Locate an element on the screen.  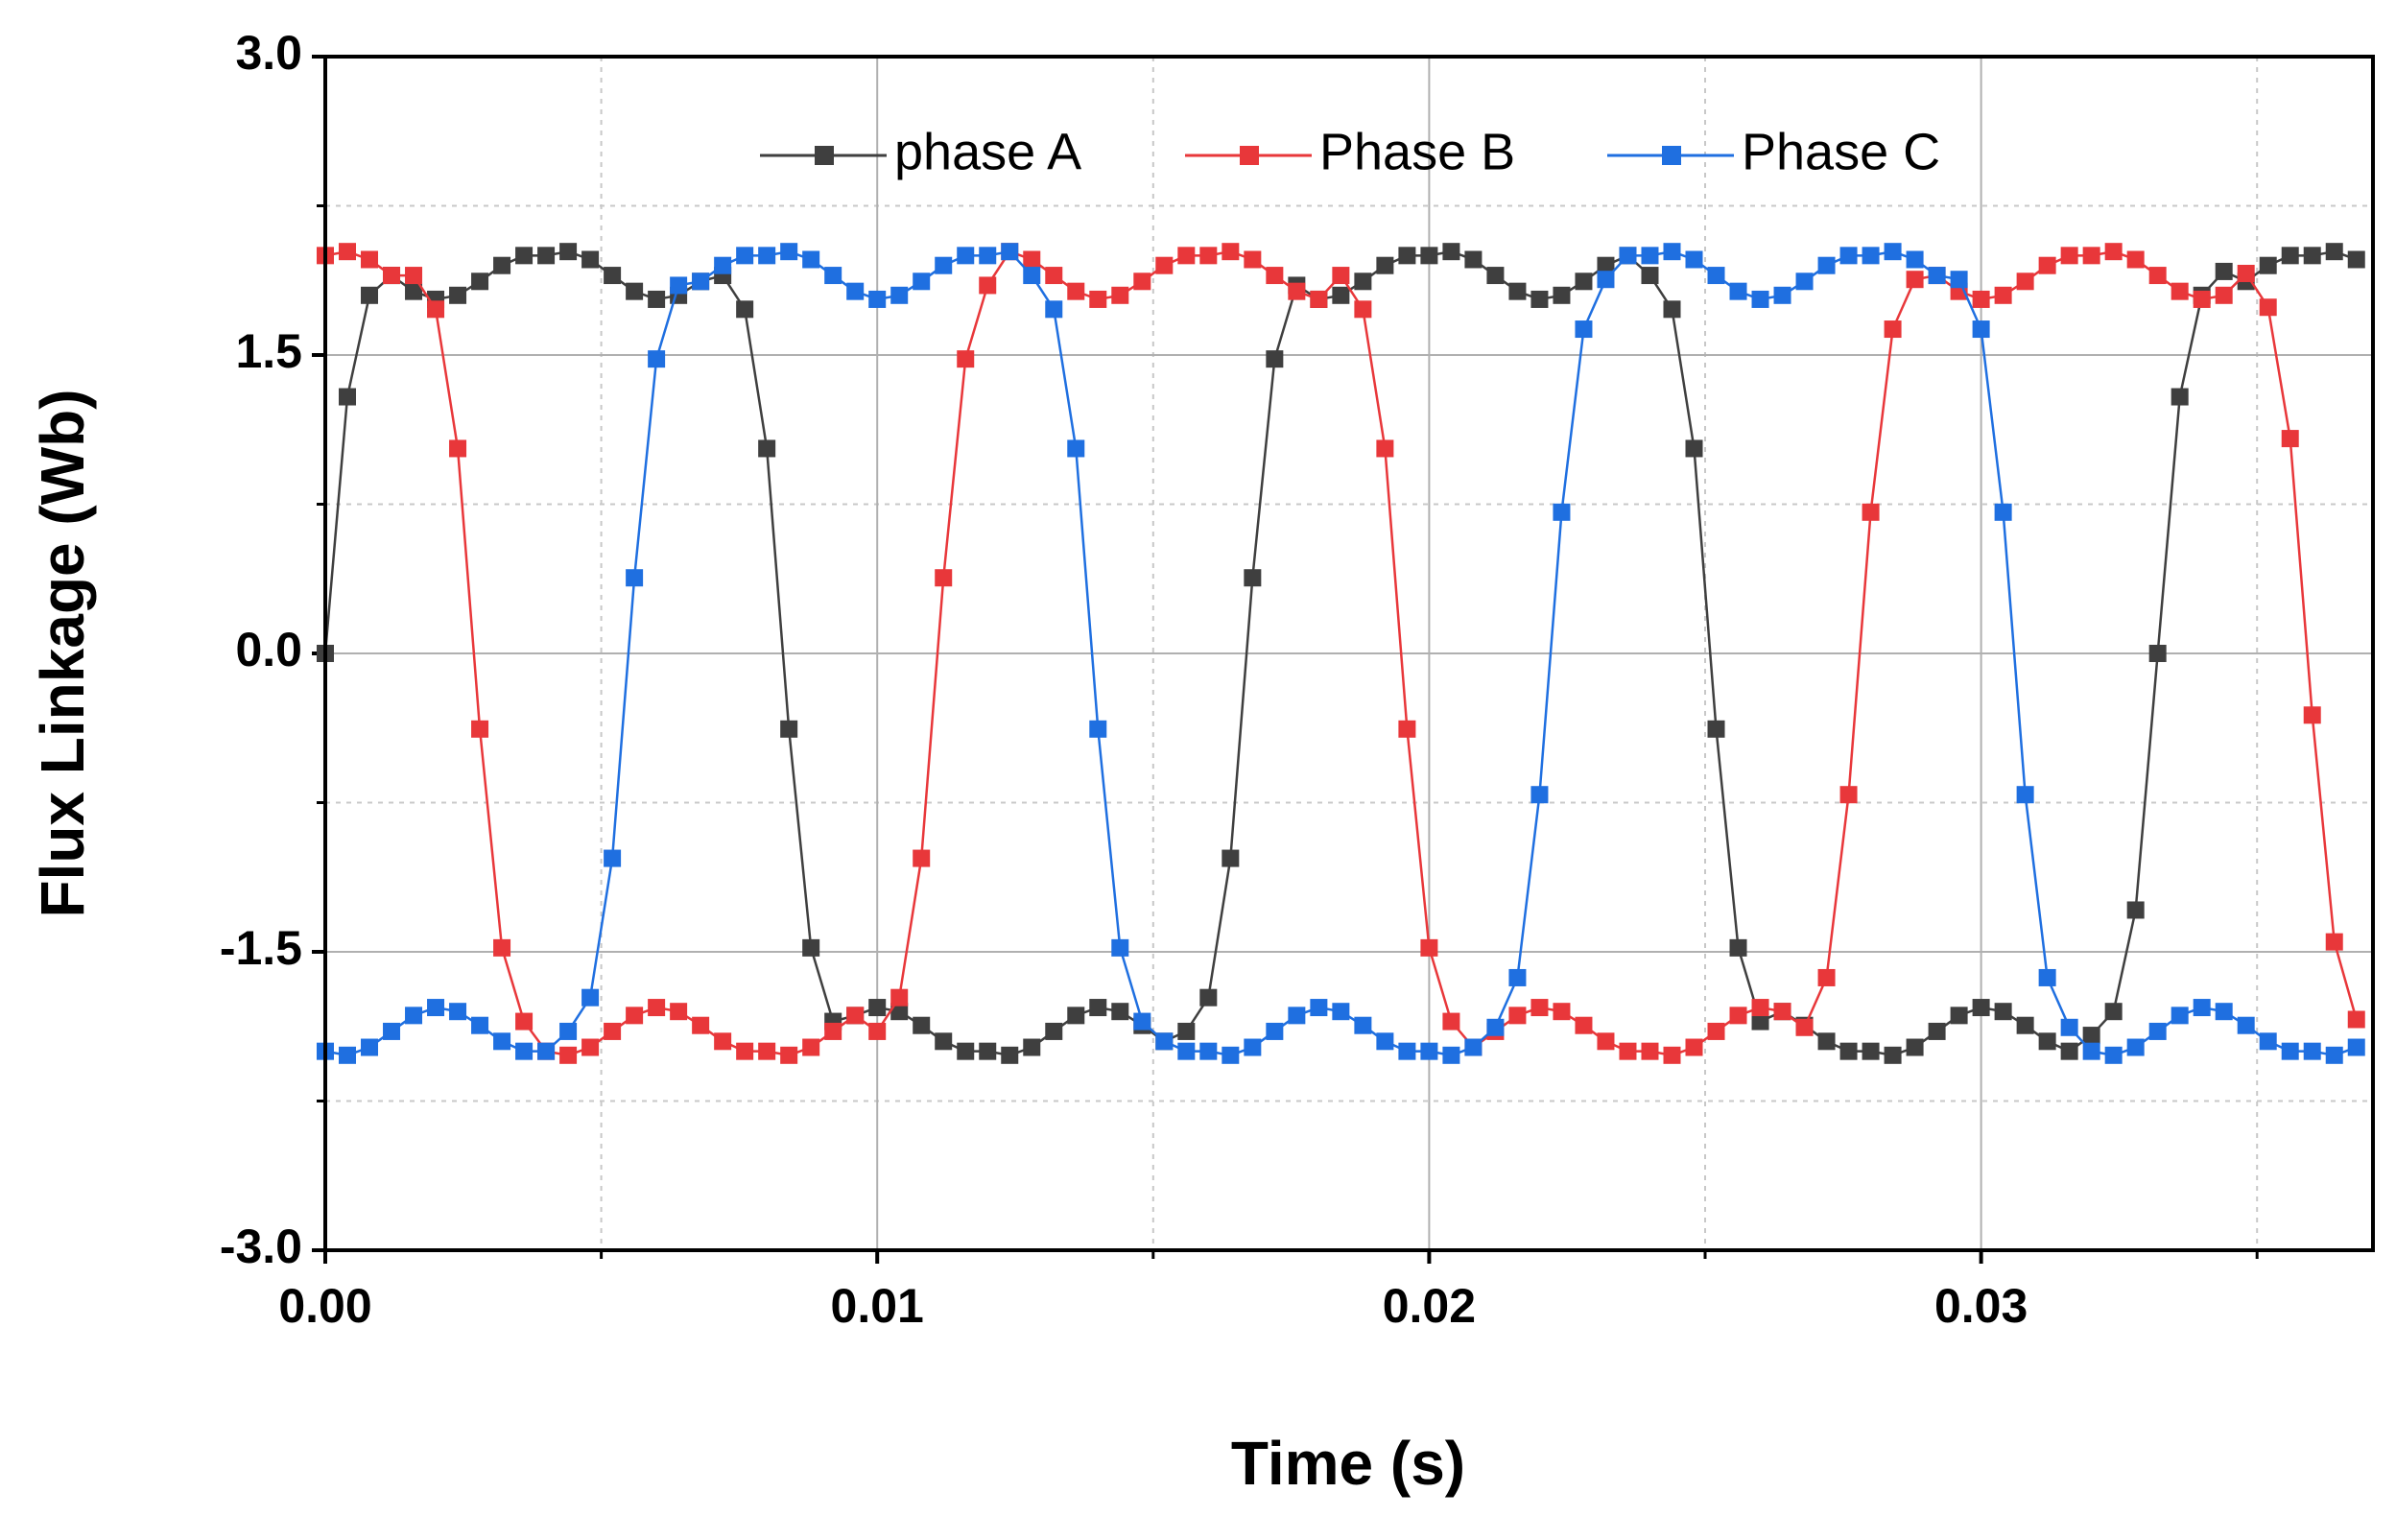
legend-label: Phase C is located at coordinates (1841, 151).